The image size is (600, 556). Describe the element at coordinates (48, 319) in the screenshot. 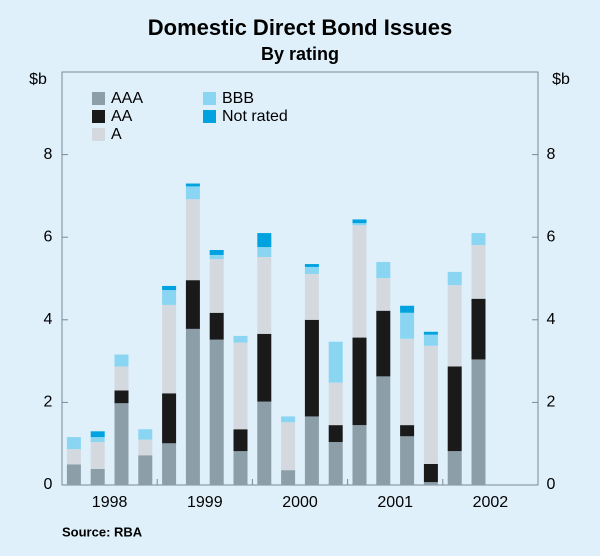

I see `y-tick-label: 4` at that location.